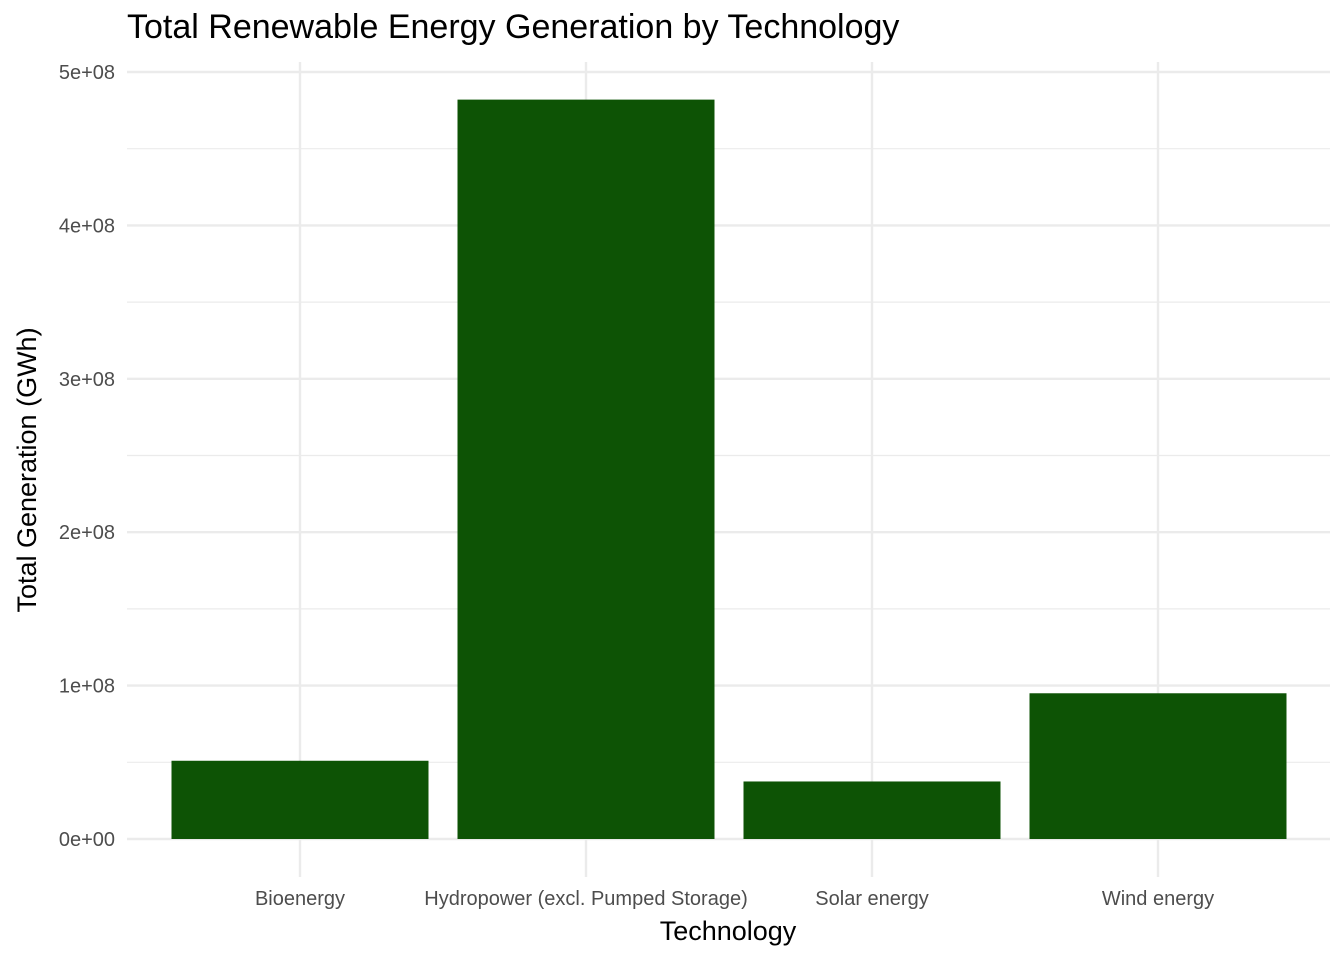  Describe the element at coordinates (87, 73) in the screenshot. I see `y-tick-label: 5e+08` at that location.